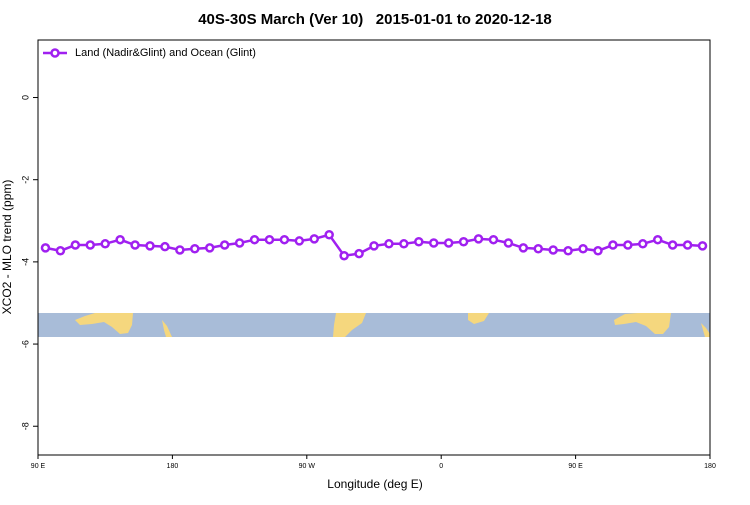 This screenshot has height=505, width=750. What do you see at coordinates (25, 262) in the screenshot?
I see `y-tick-label: -4` at bounding box center [25, 262].